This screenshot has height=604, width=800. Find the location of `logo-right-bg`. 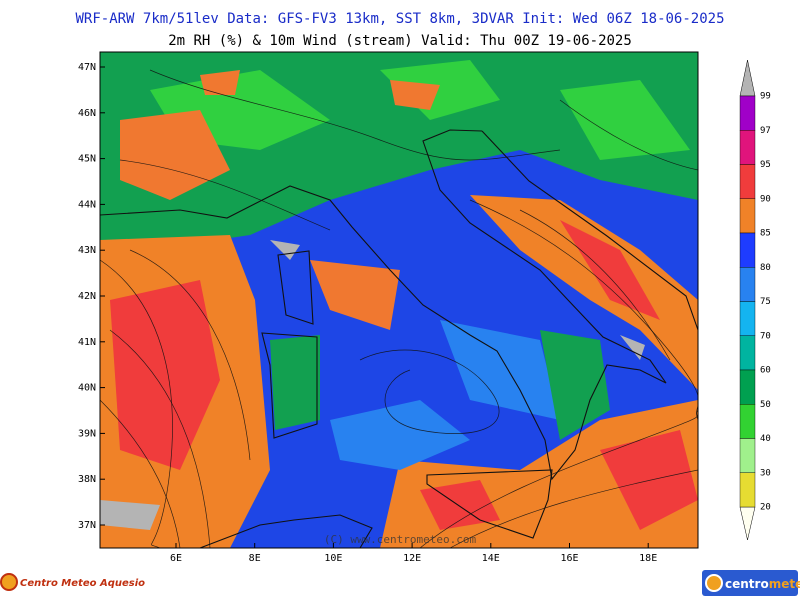

logo-right-bg is located at coordinates (750, 583).